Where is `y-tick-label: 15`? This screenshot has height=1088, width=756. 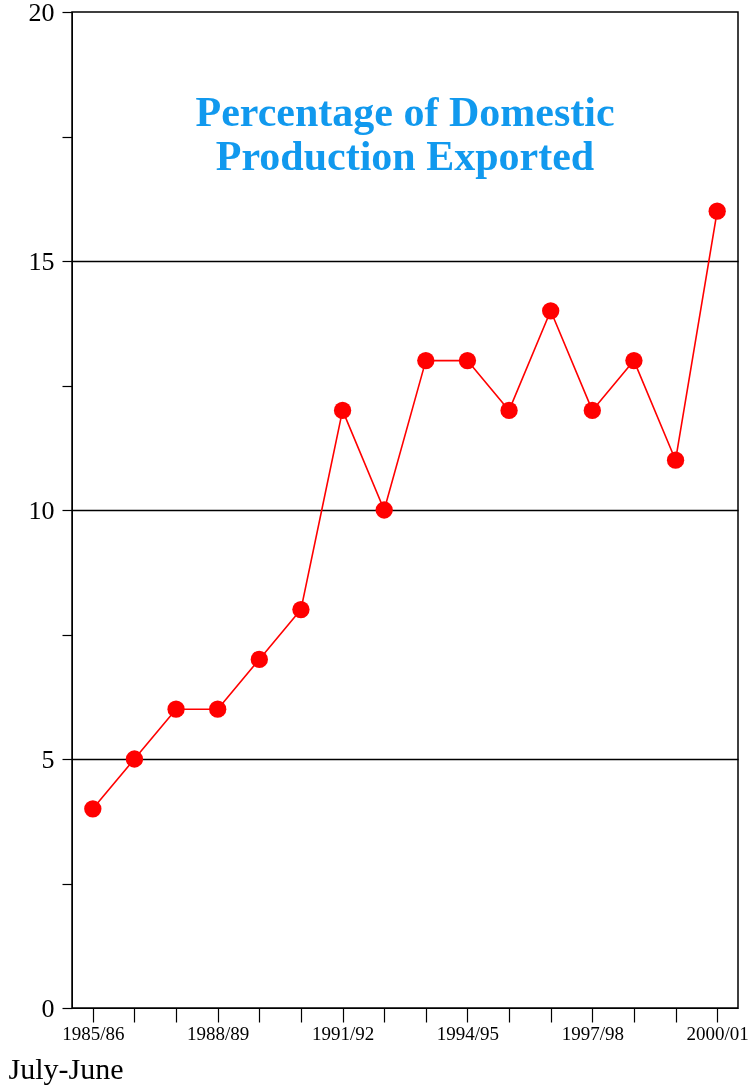
y-tick-label: 15 is located at coordinates (41, 261).